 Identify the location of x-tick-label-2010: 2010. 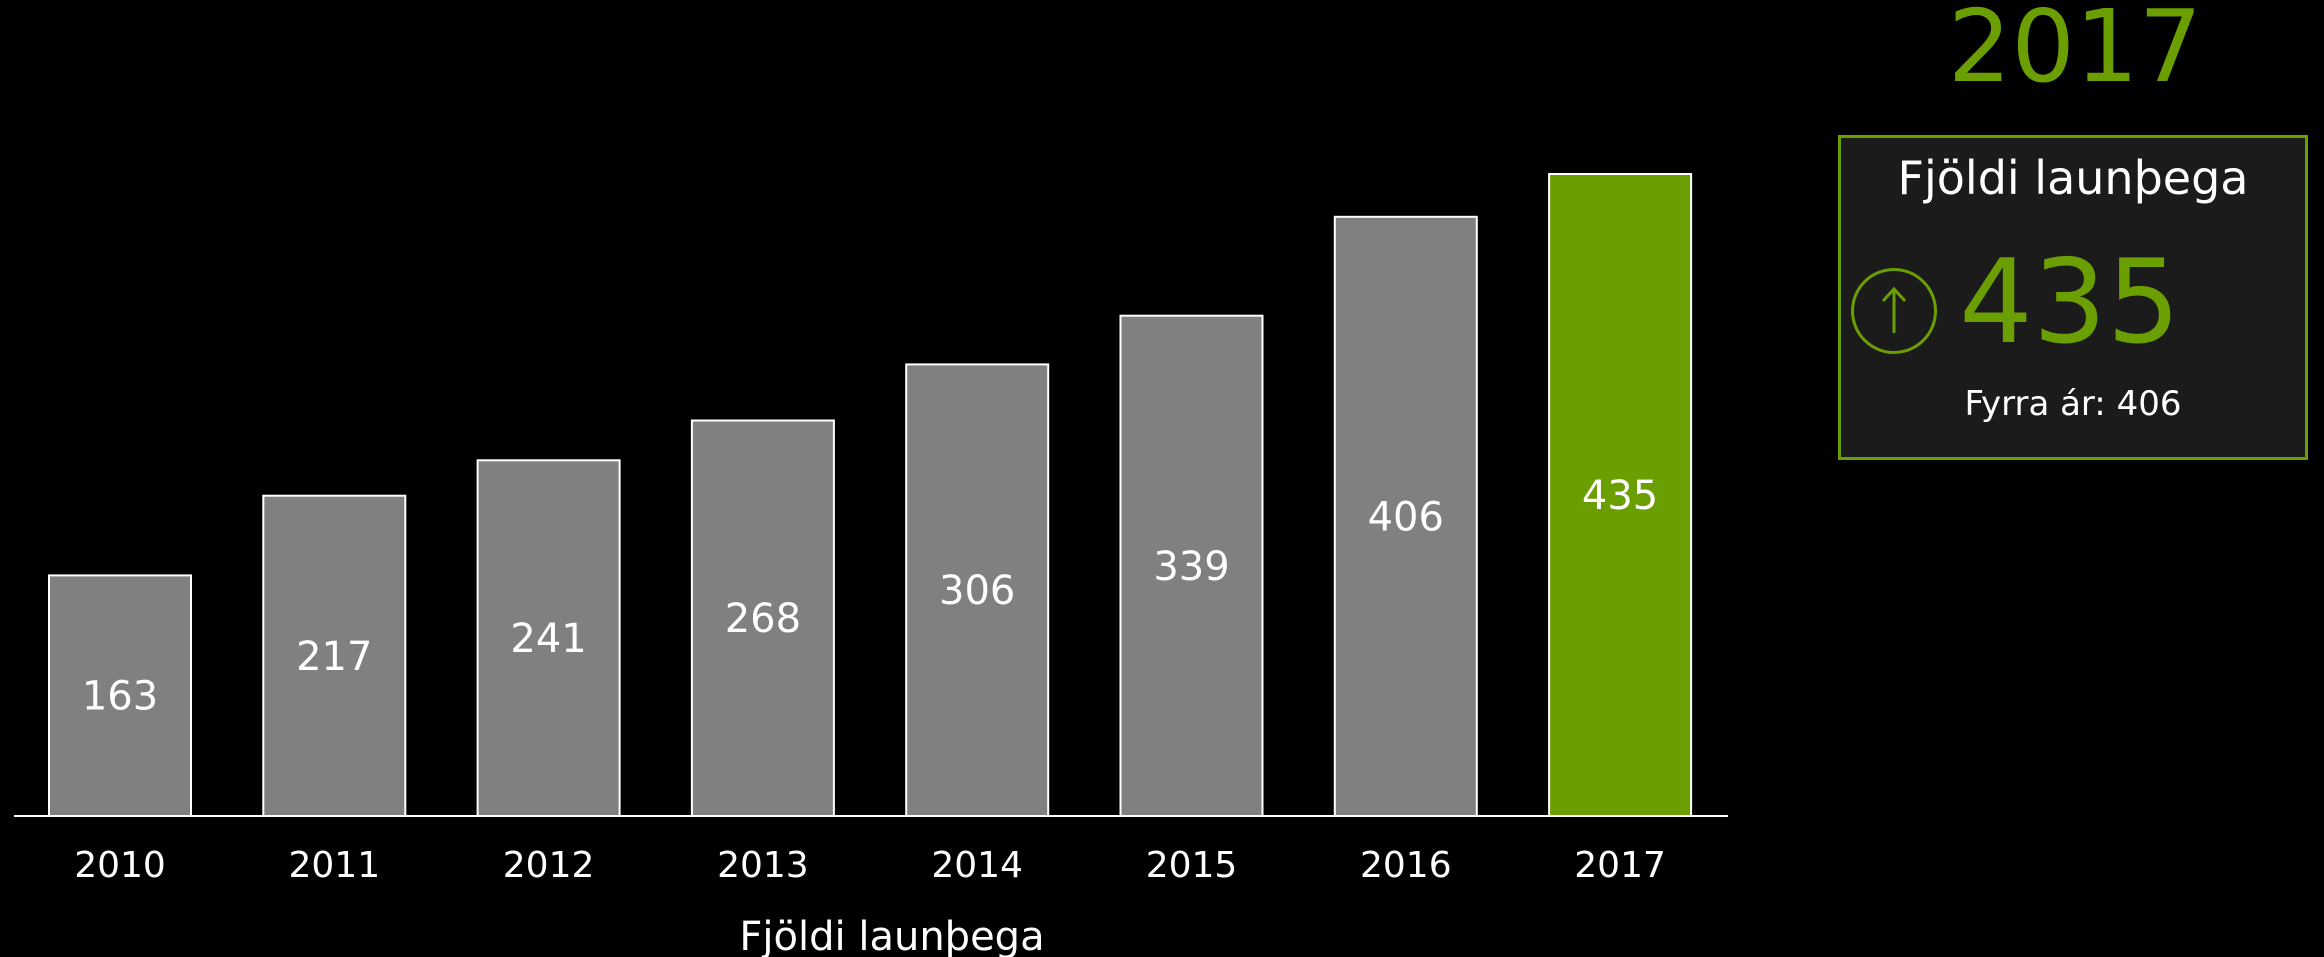
(120, 865).